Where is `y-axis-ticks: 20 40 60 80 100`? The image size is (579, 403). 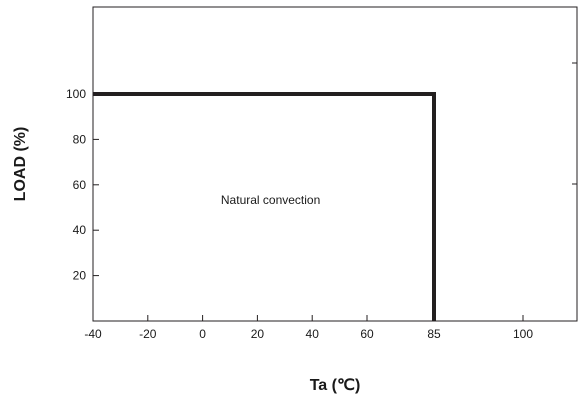 y-axis-ticks: 20 40 60 80 100 is located at coordinates (82, 185).